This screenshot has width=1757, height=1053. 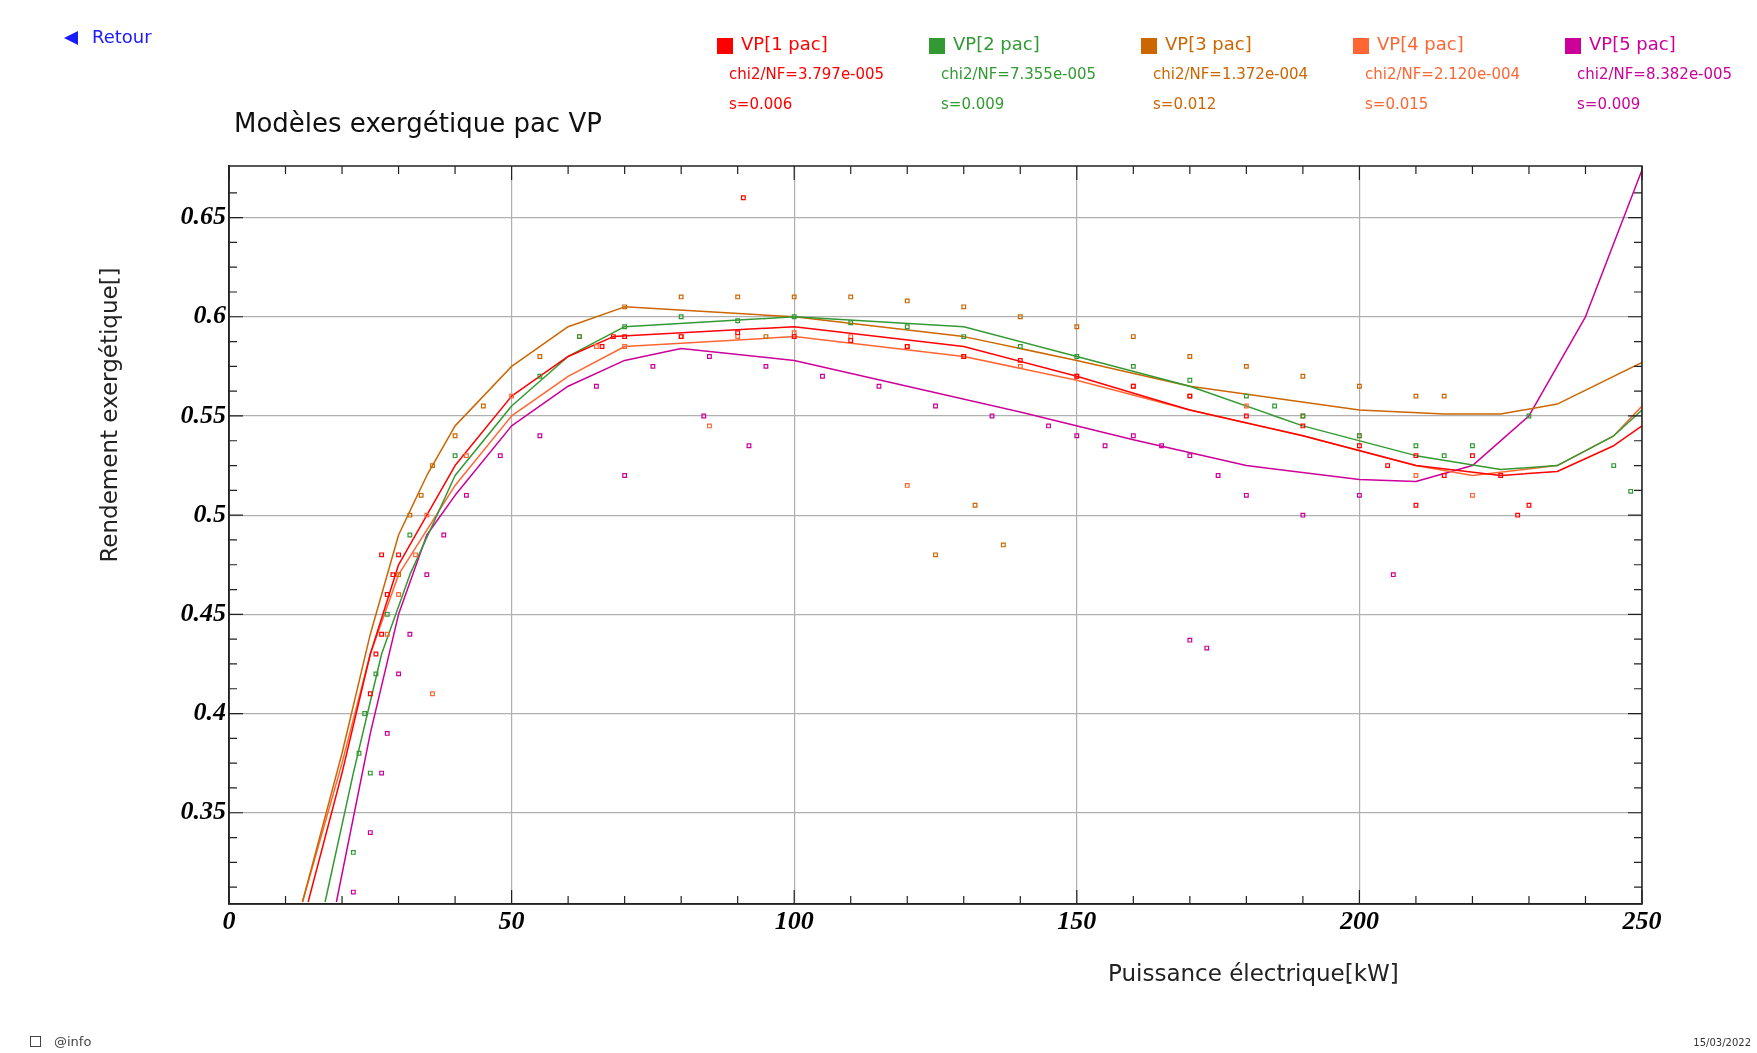 I want to click on y-axis-title: Rendement exergétique[], so click(x=109, y=415).